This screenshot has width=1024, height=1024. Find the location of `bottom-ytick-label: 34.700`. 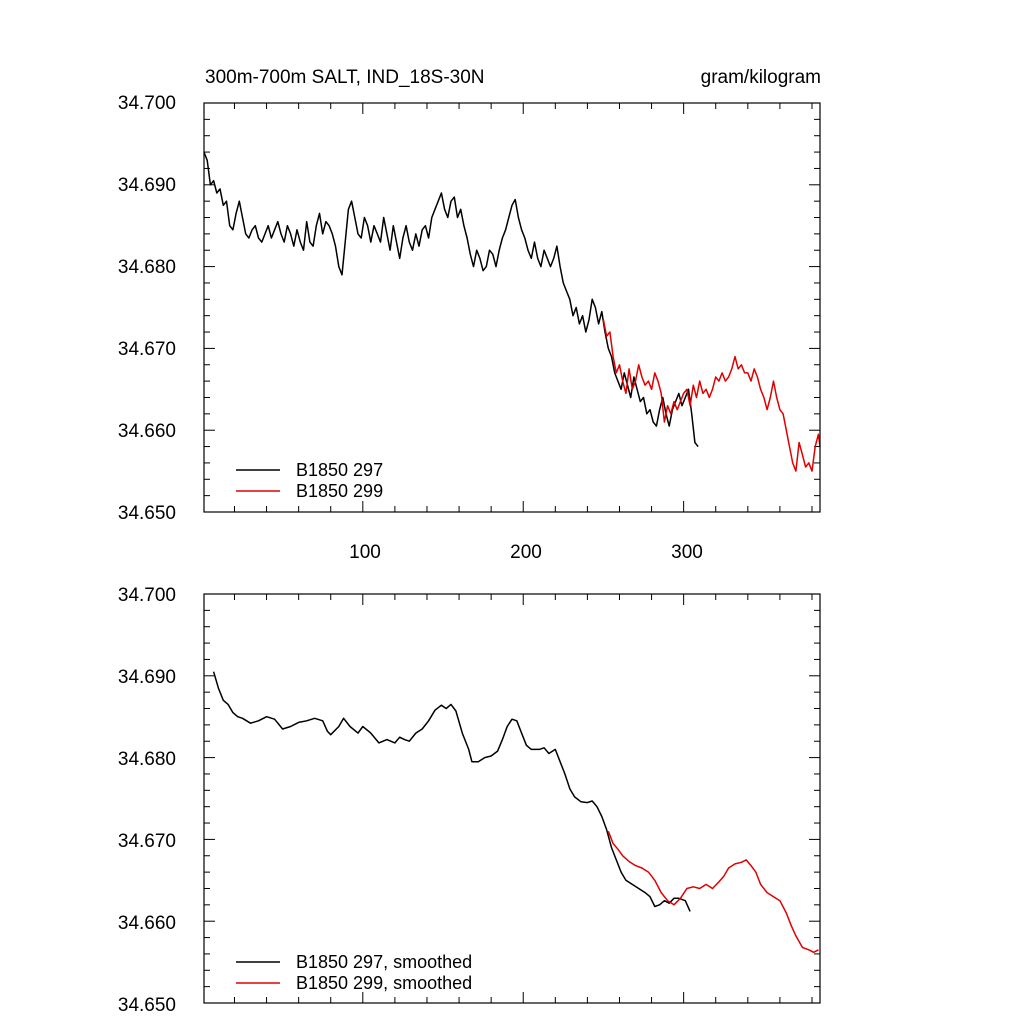

bottom-ytick-label: 34.700 is located at coordinates (147, 595).